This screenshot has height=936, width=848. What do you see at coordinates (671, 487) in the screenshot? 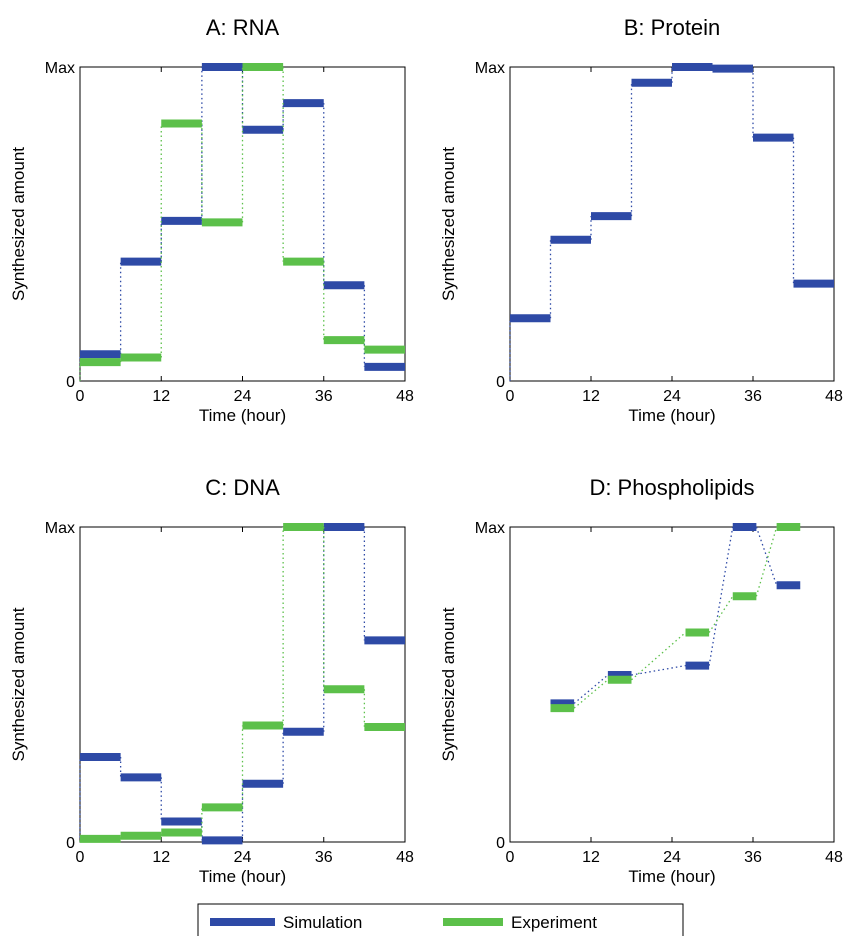
I see `panel-title: D: Phospholipids` at bounding box center [671, 487].